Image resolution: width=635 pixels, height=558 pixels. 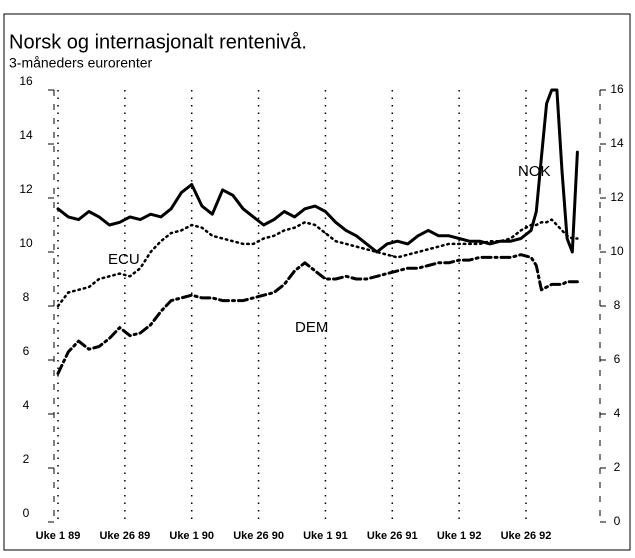 I want to click on series-label: NOK, so click(x=534, y=171).